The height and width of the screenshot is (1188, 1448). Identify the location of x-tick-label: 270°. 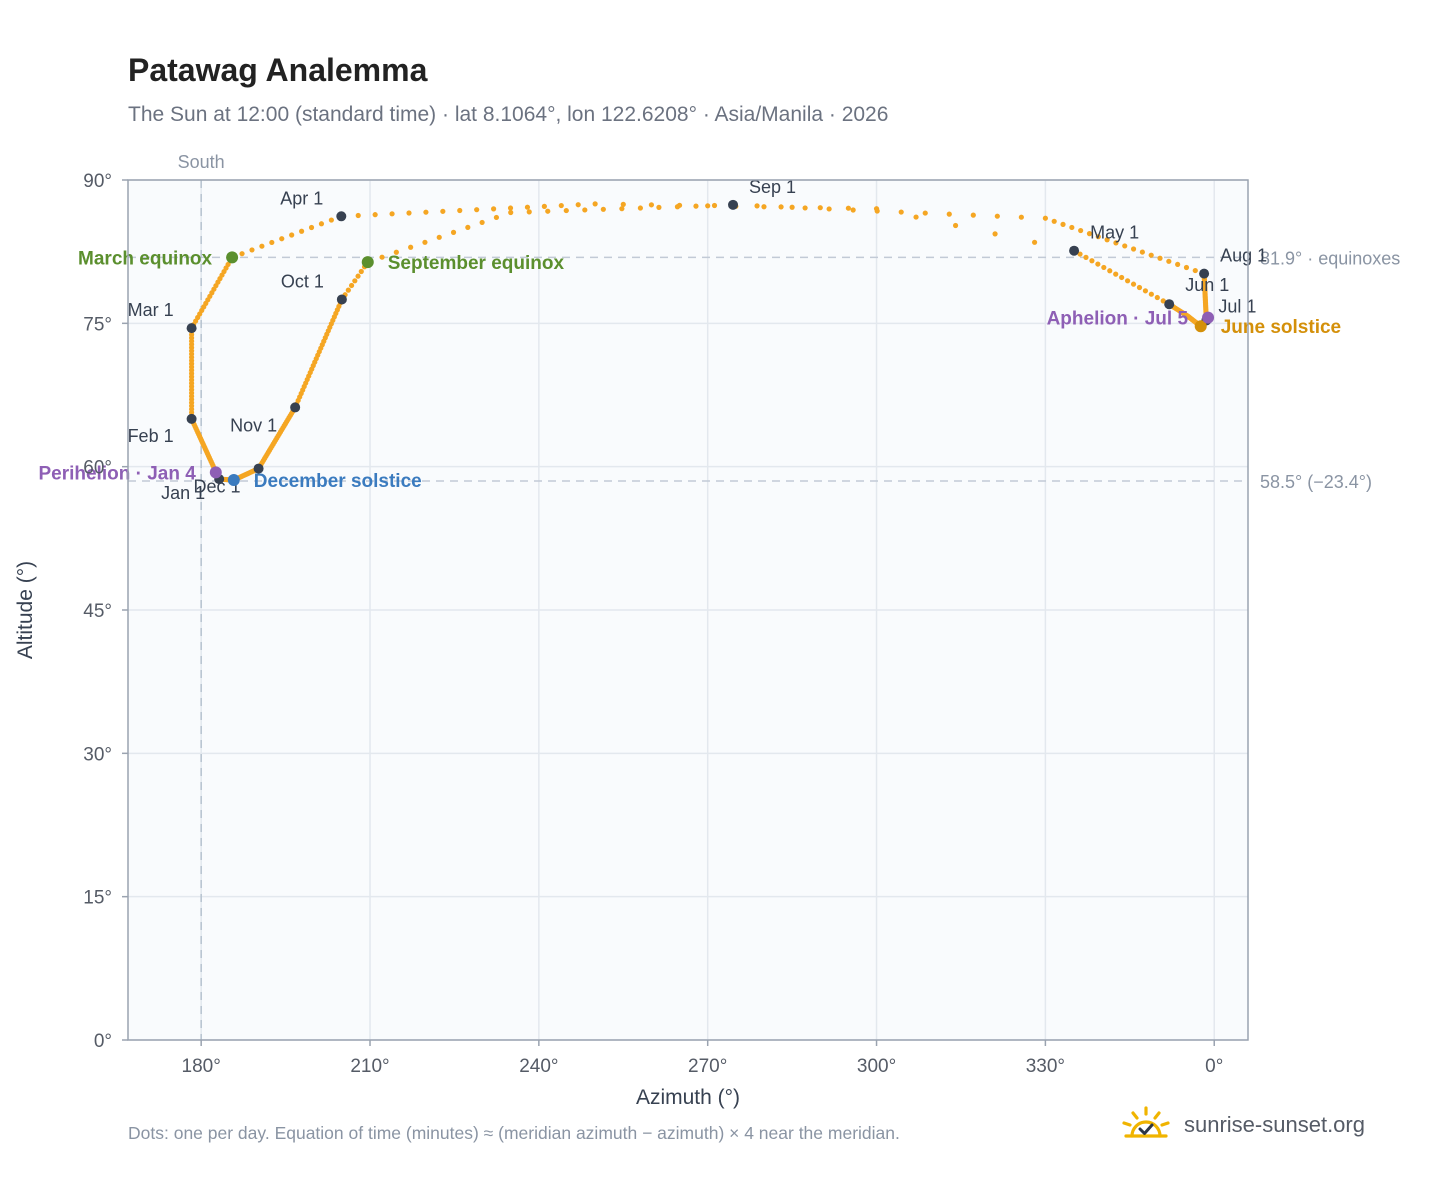
(707, 1066).